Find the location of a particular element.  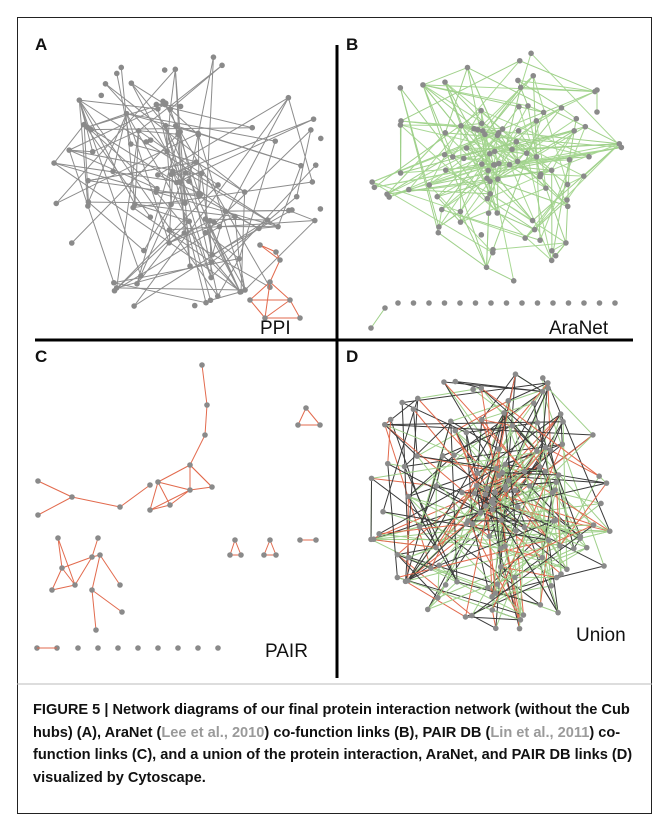

panel-letter: C is located at coordinates (41, 356).